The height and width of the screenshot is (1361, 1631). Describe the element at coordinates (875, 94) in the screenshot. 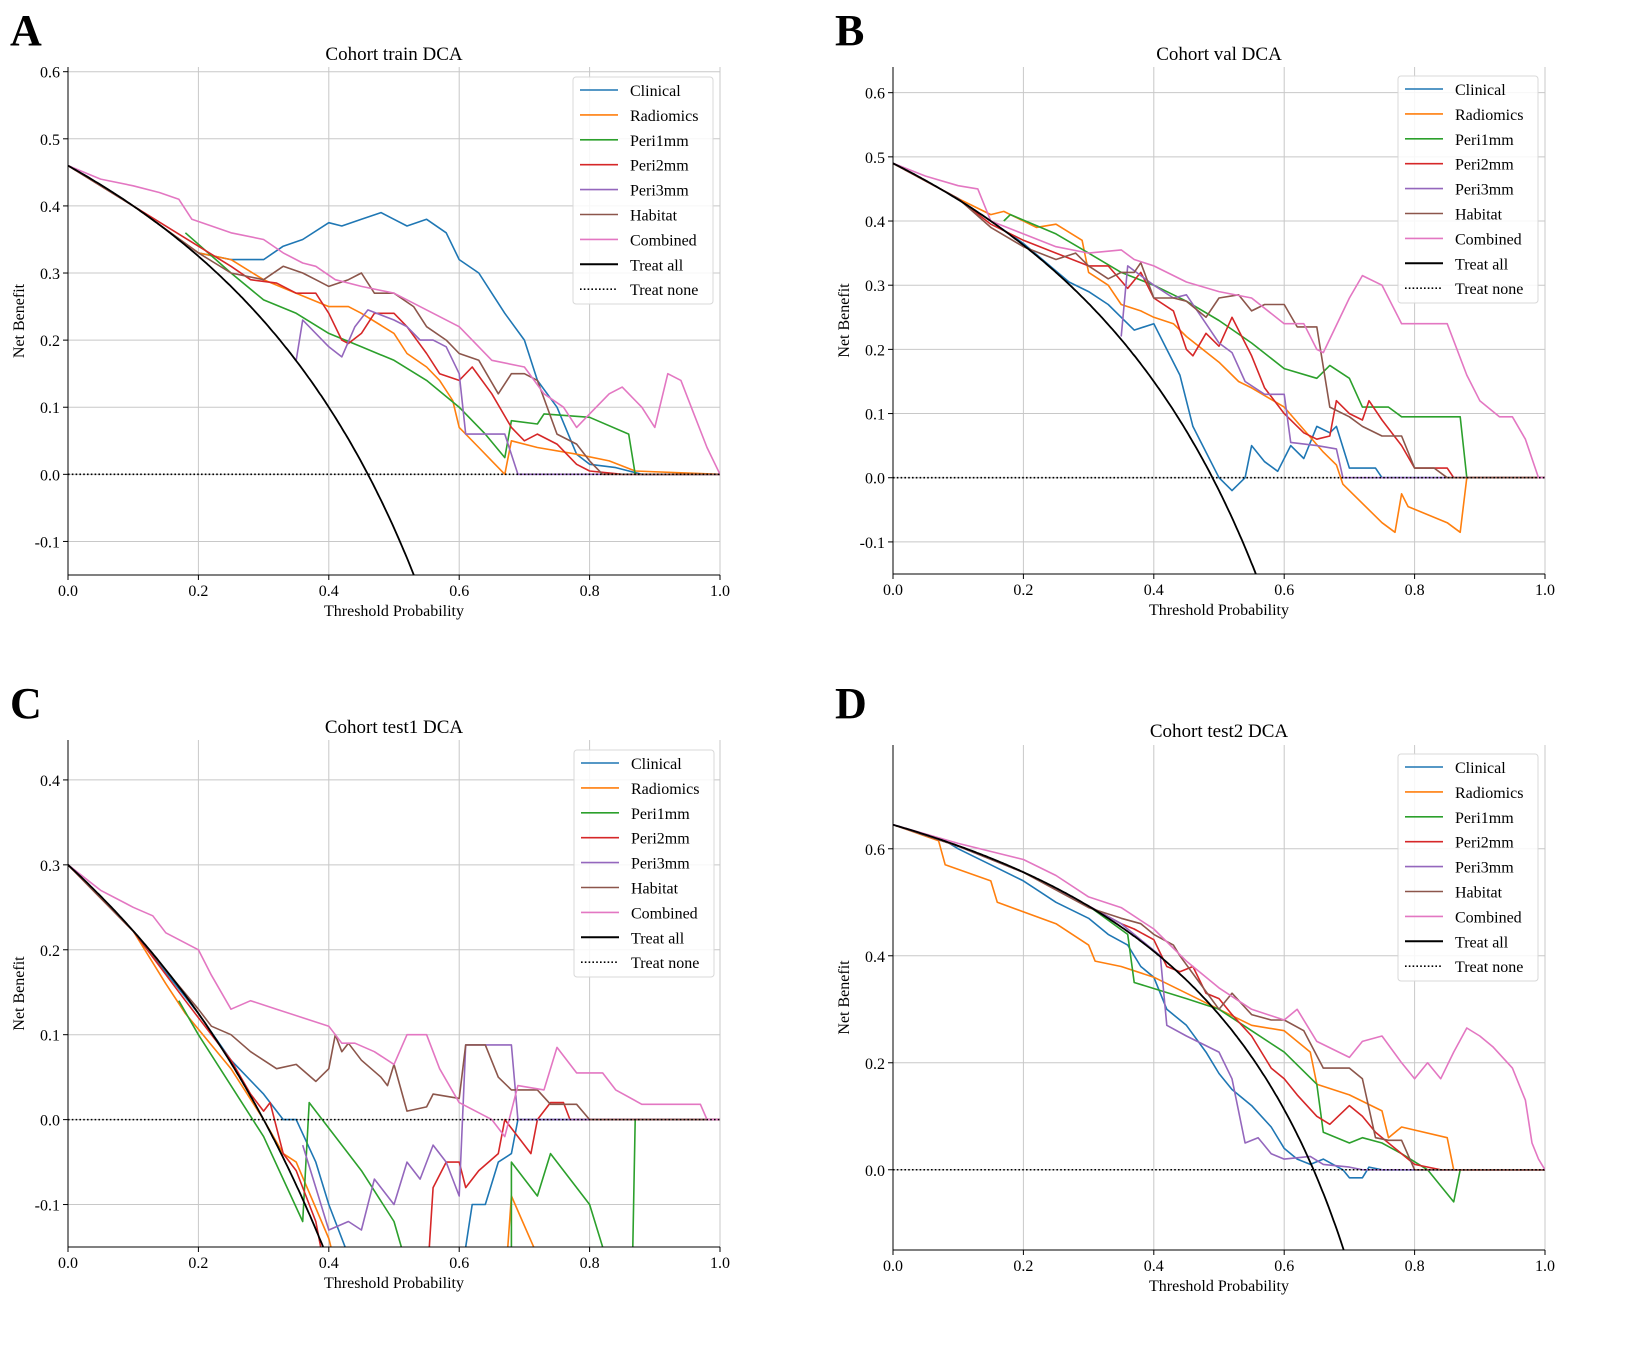

I see `y-tick-label: 0.6` at that location.